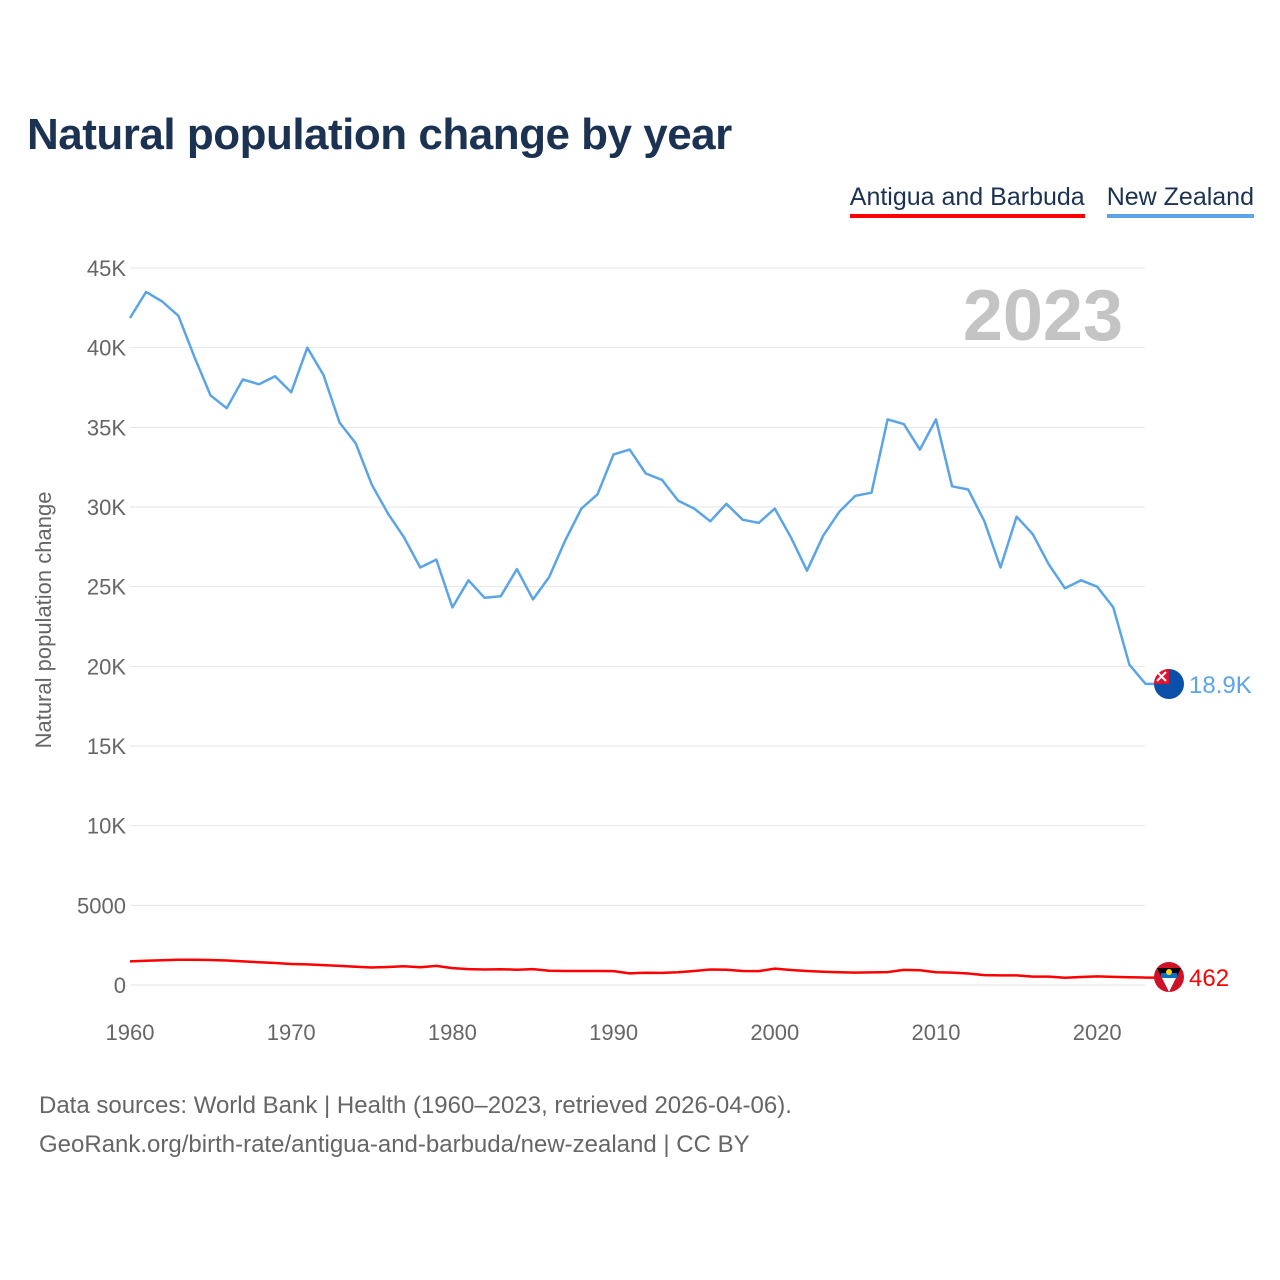 This screenshot has width=1280, height=1280. I want to click on y-tick-label: 20K, so click(106, 666).